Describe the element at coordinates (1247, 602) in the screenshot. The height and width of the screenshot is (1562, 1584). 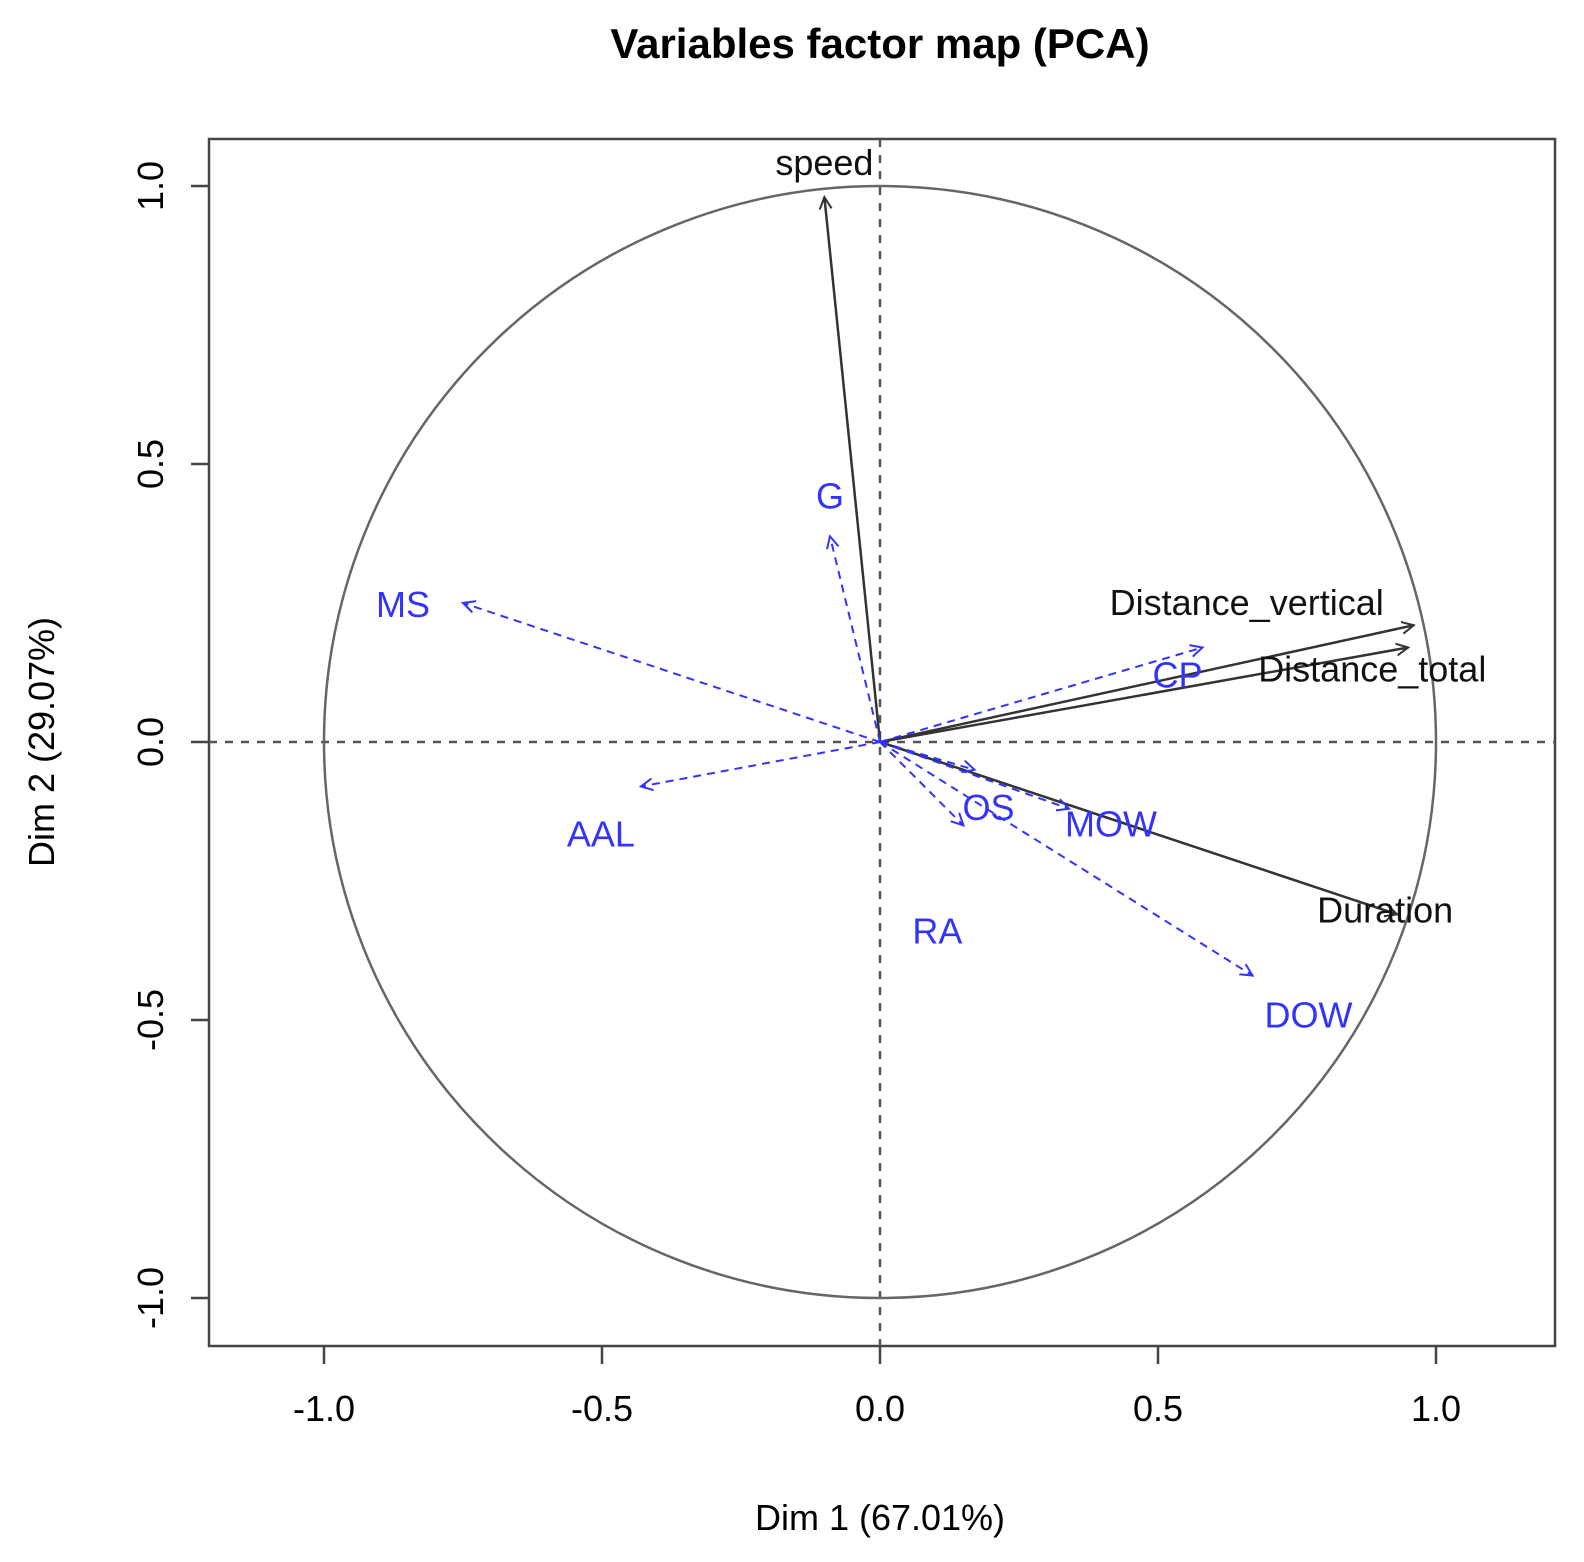
I see `label-distance-vertical: Distance_vertical` at that location.